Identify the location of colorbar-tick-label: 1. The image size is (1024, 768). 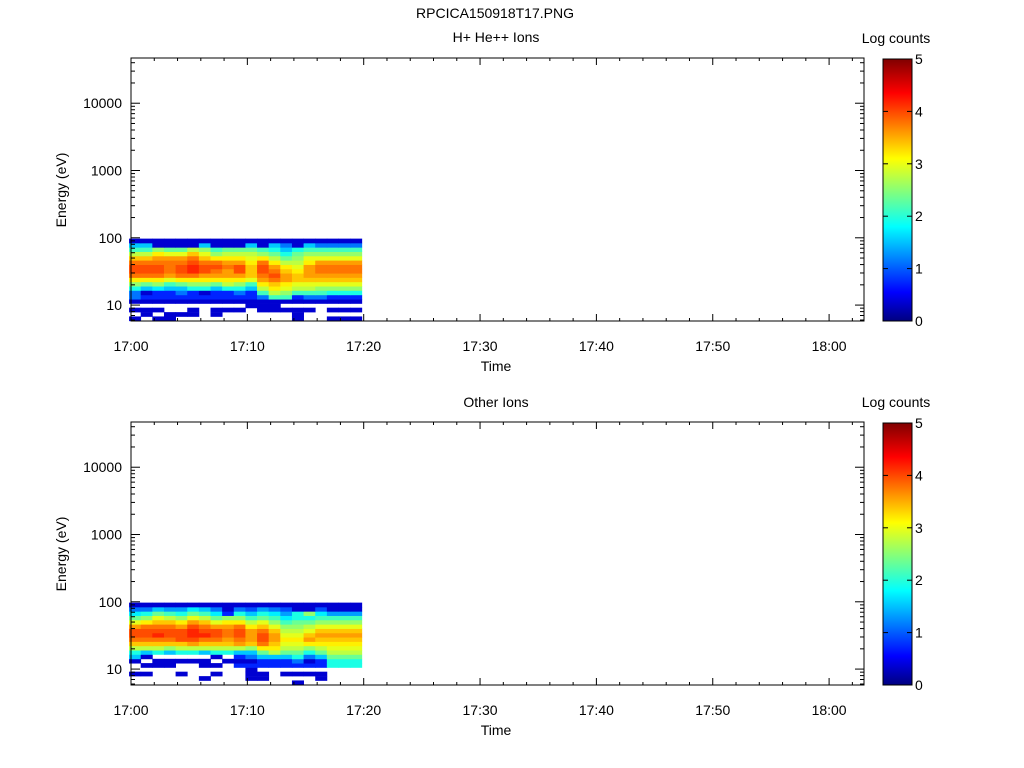
(919, 633).